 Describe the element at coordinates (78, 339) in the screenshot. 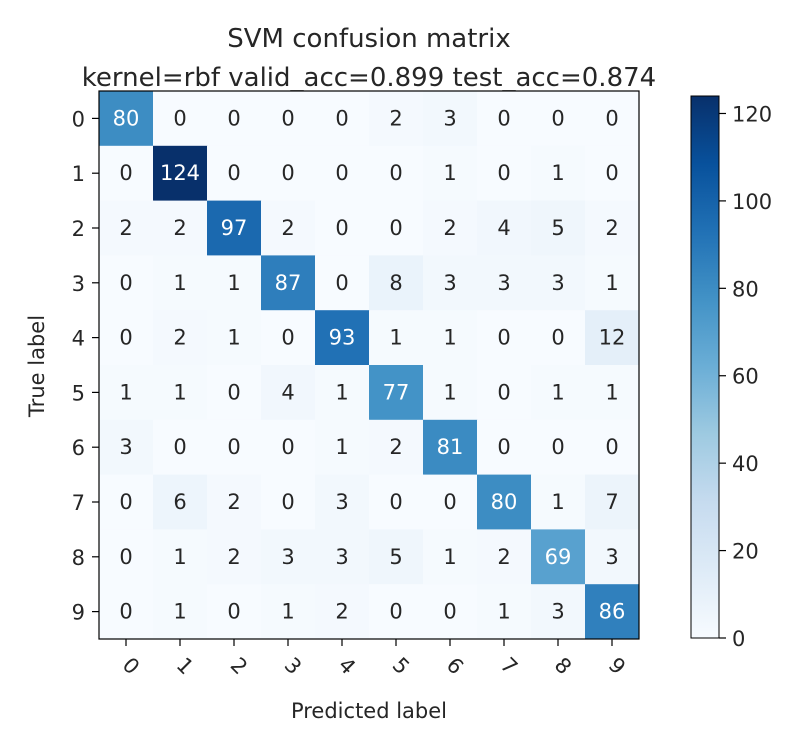

I see `y-tick-label: 4` at that location.